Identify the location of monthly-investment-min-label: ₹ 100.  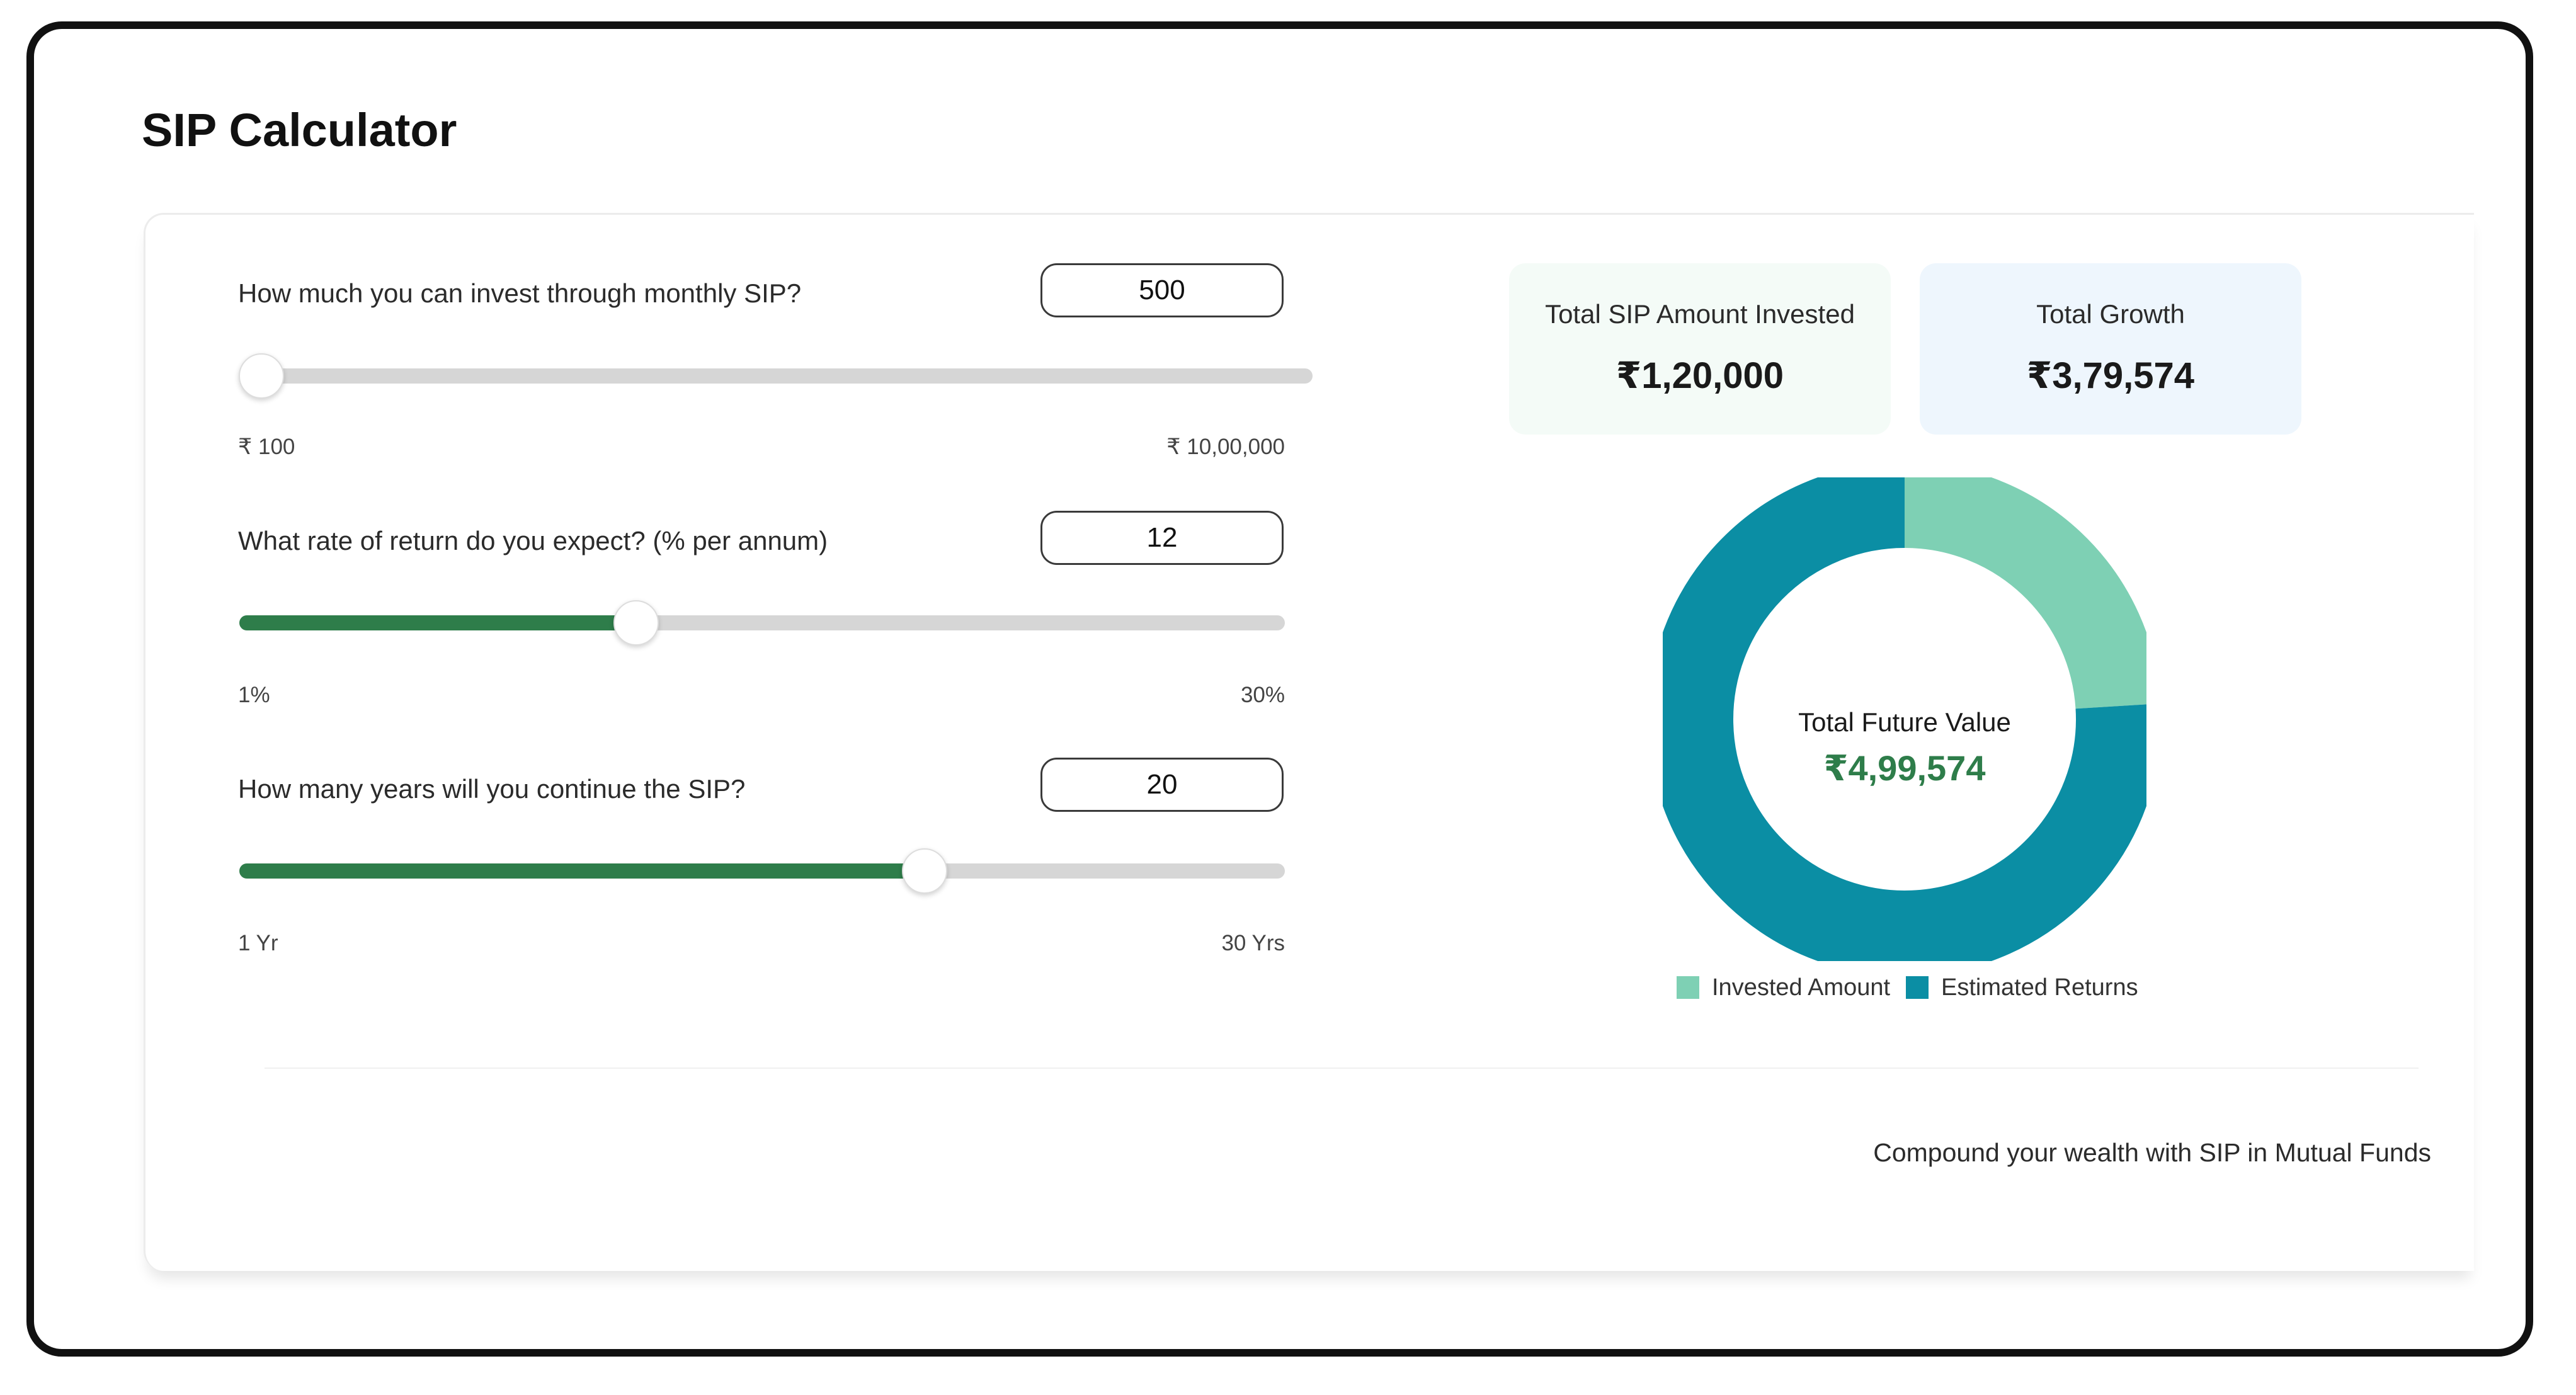
(266, 447).